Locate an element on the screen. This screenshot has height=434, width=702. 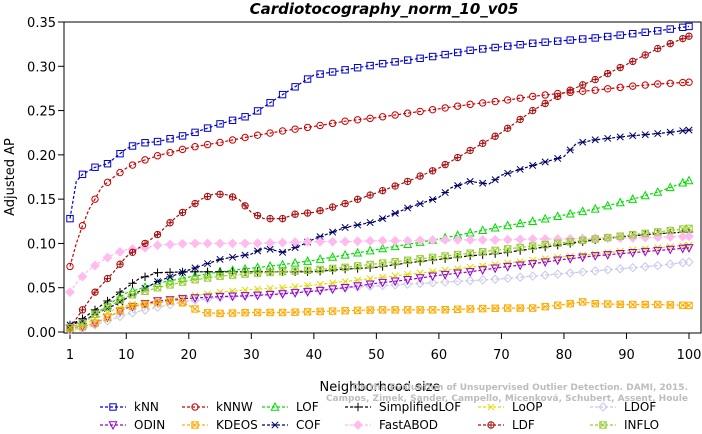
legend-item: FastABOD is located at coordinates (391, 425).